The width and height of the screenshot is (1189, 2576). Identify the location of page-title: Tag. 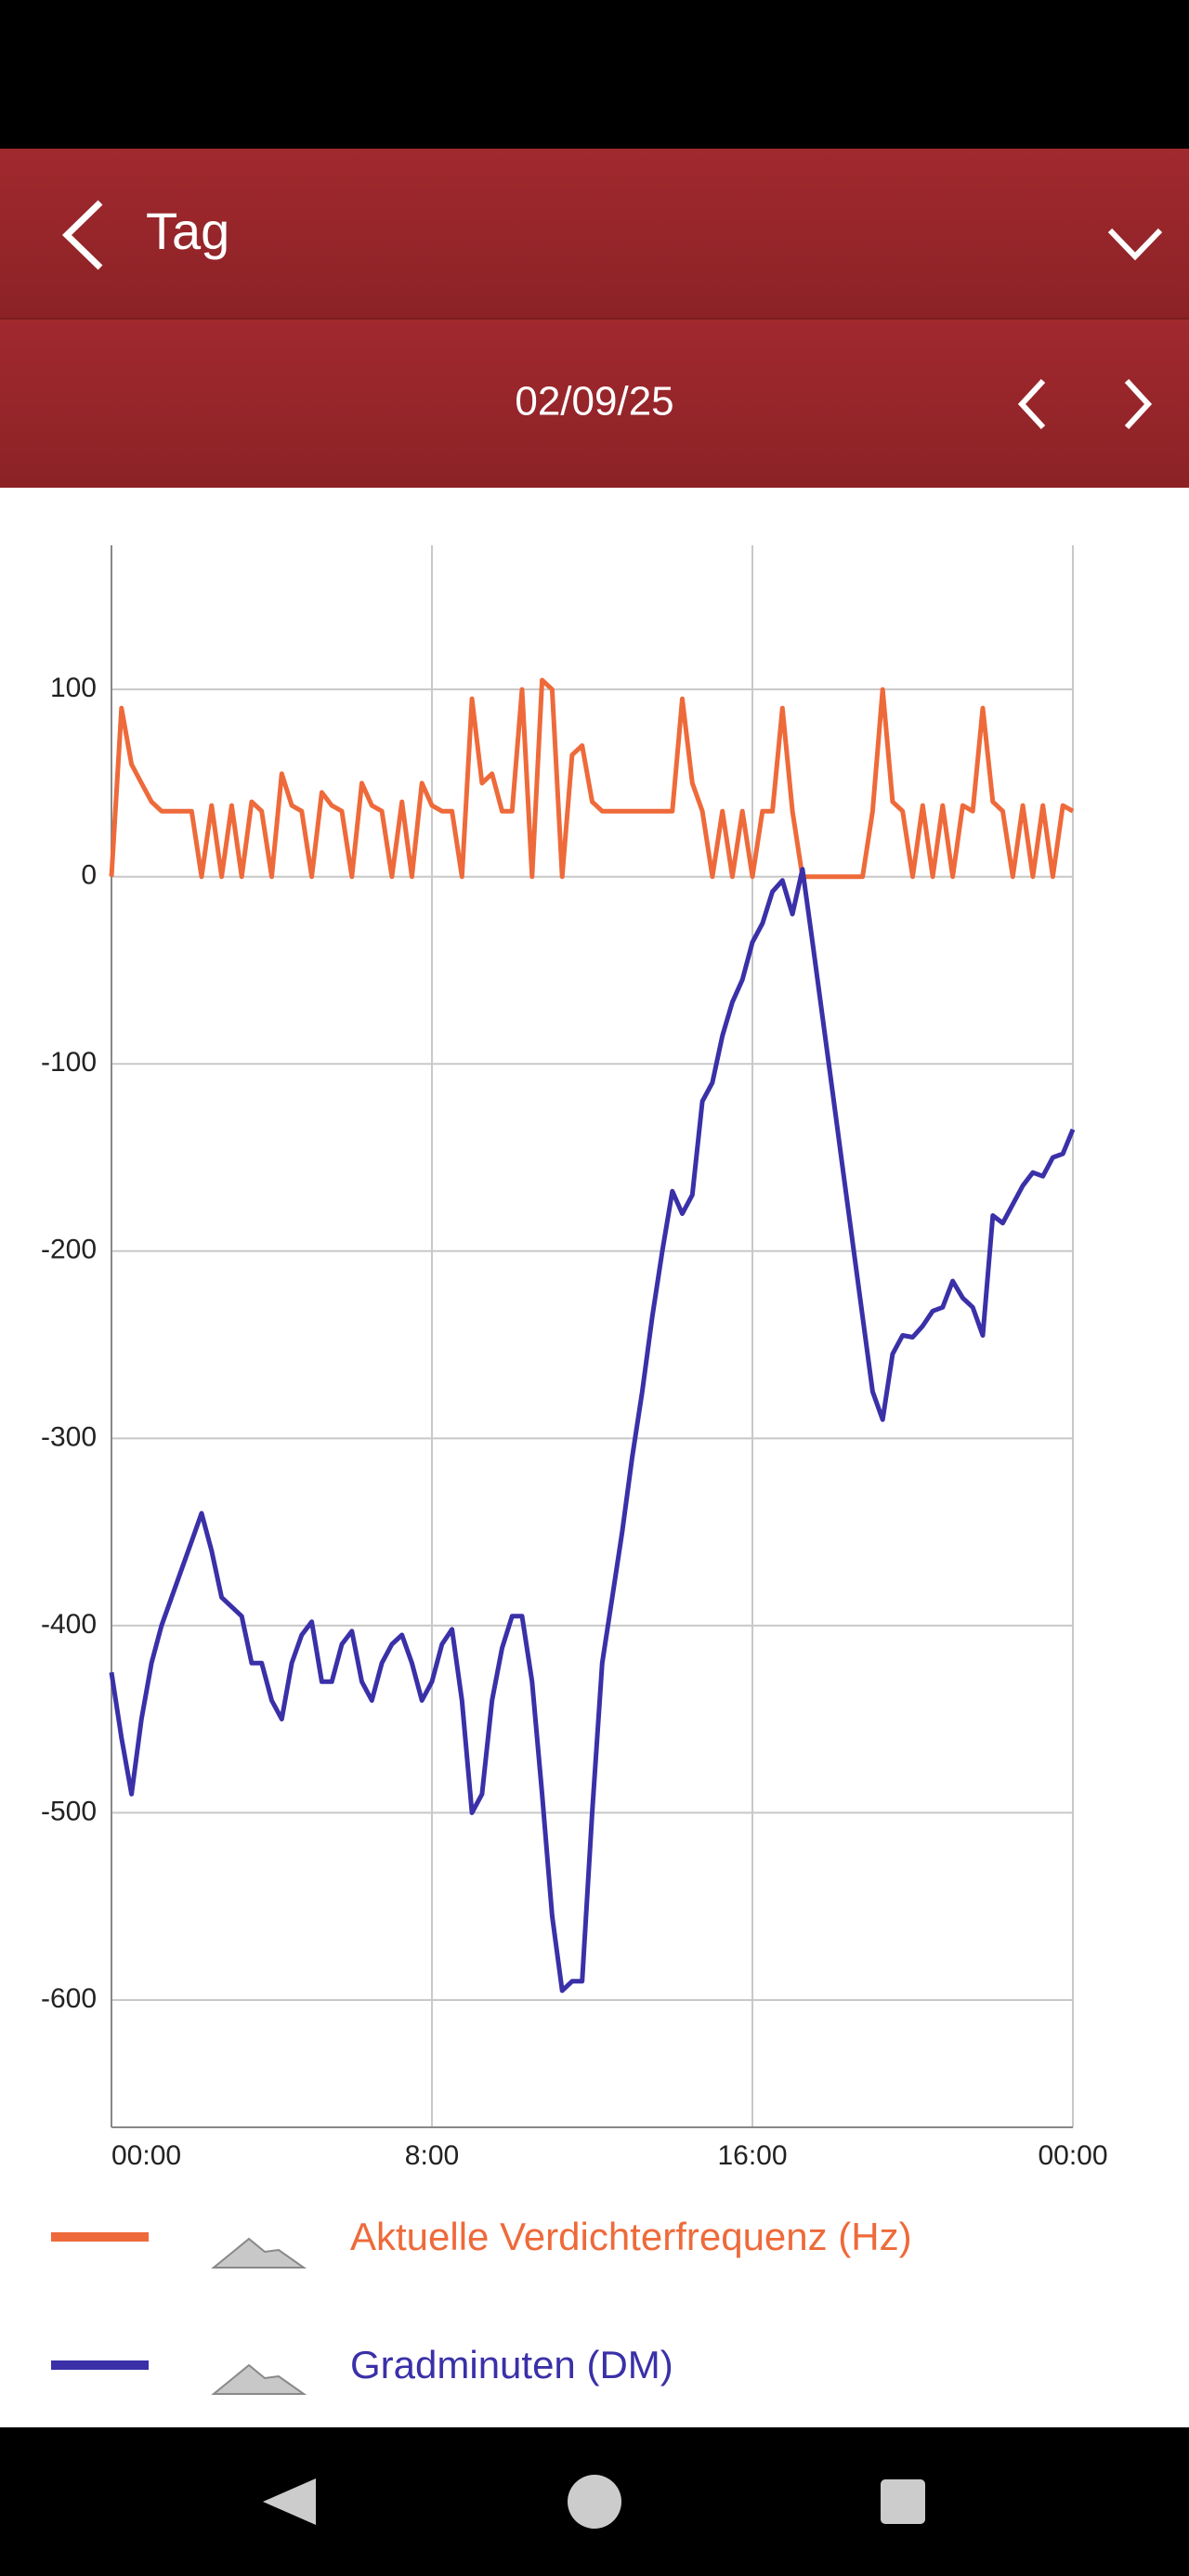
(187, 231).